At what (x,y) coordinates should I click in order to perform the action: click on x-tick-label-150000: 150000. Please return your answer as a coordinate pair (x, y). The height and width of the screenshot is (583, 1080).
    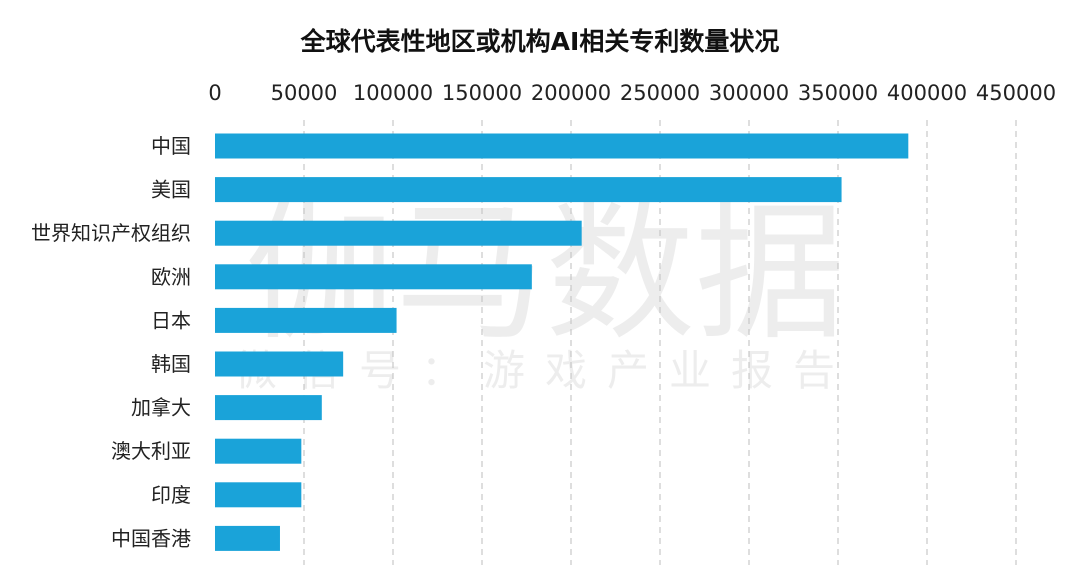
    Looking at the image, I should click on (482, 93).